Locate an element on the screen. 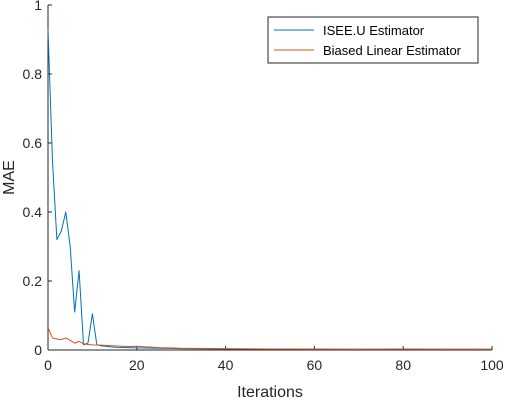 This screenshot has width=506, height=400. x-tick-label: 100 is located at coordinates (492, 365).